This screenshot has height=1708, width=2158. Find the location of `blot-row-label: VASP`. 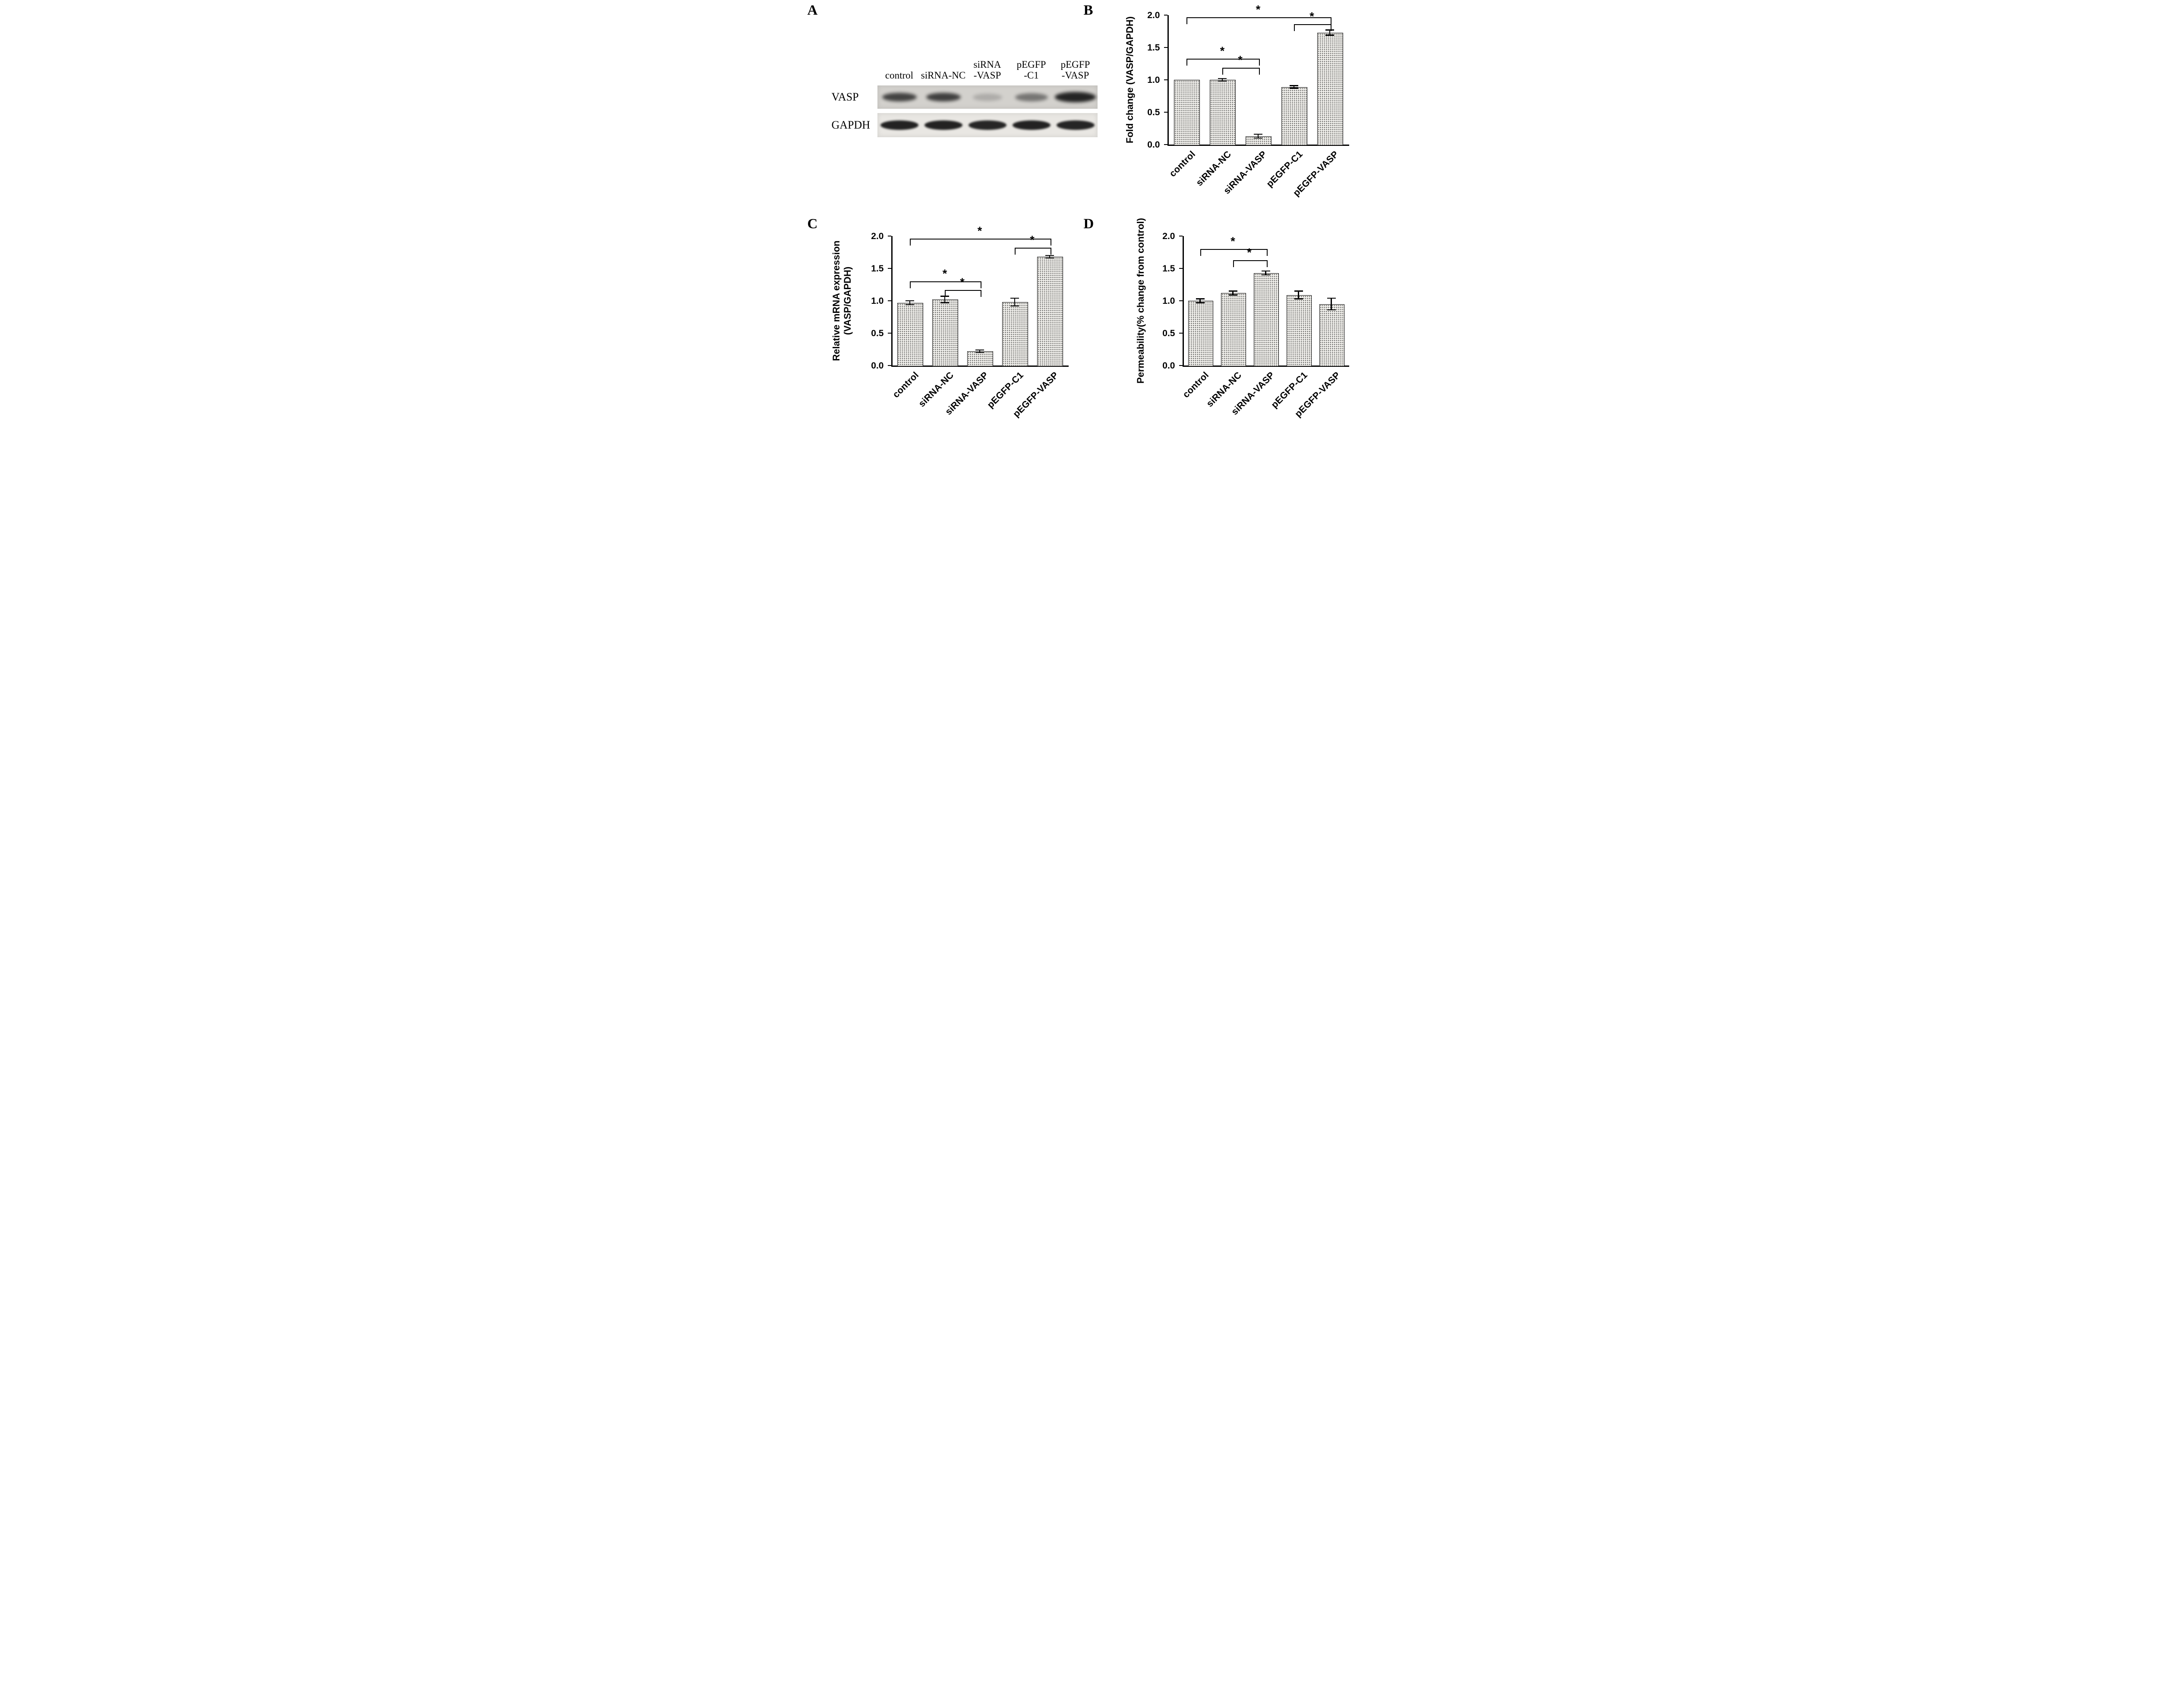

blot-row-label: VASP is located at coordinates (845, 97).